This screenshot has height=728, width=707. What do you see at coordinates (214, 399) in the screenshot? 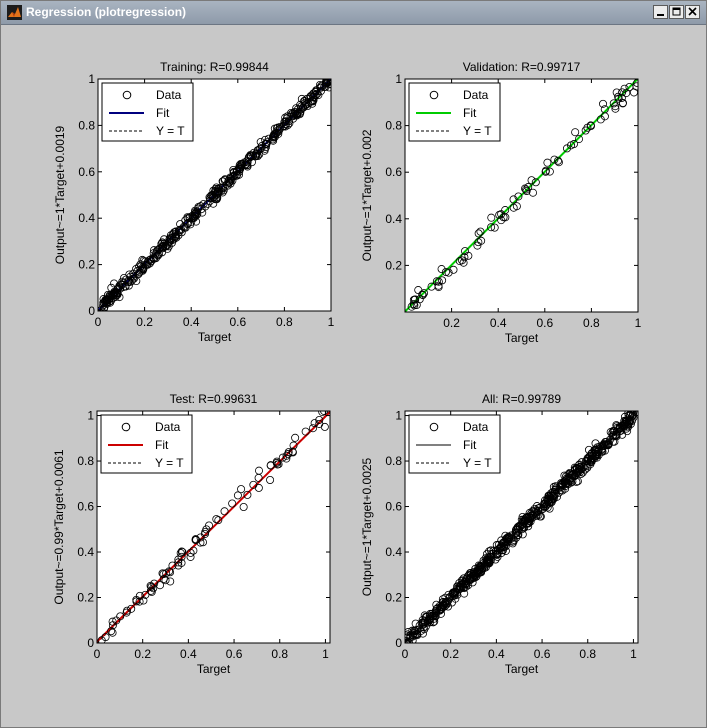
I see `chart-title: Test: R=0.99631` at bounding box center [214, 399].